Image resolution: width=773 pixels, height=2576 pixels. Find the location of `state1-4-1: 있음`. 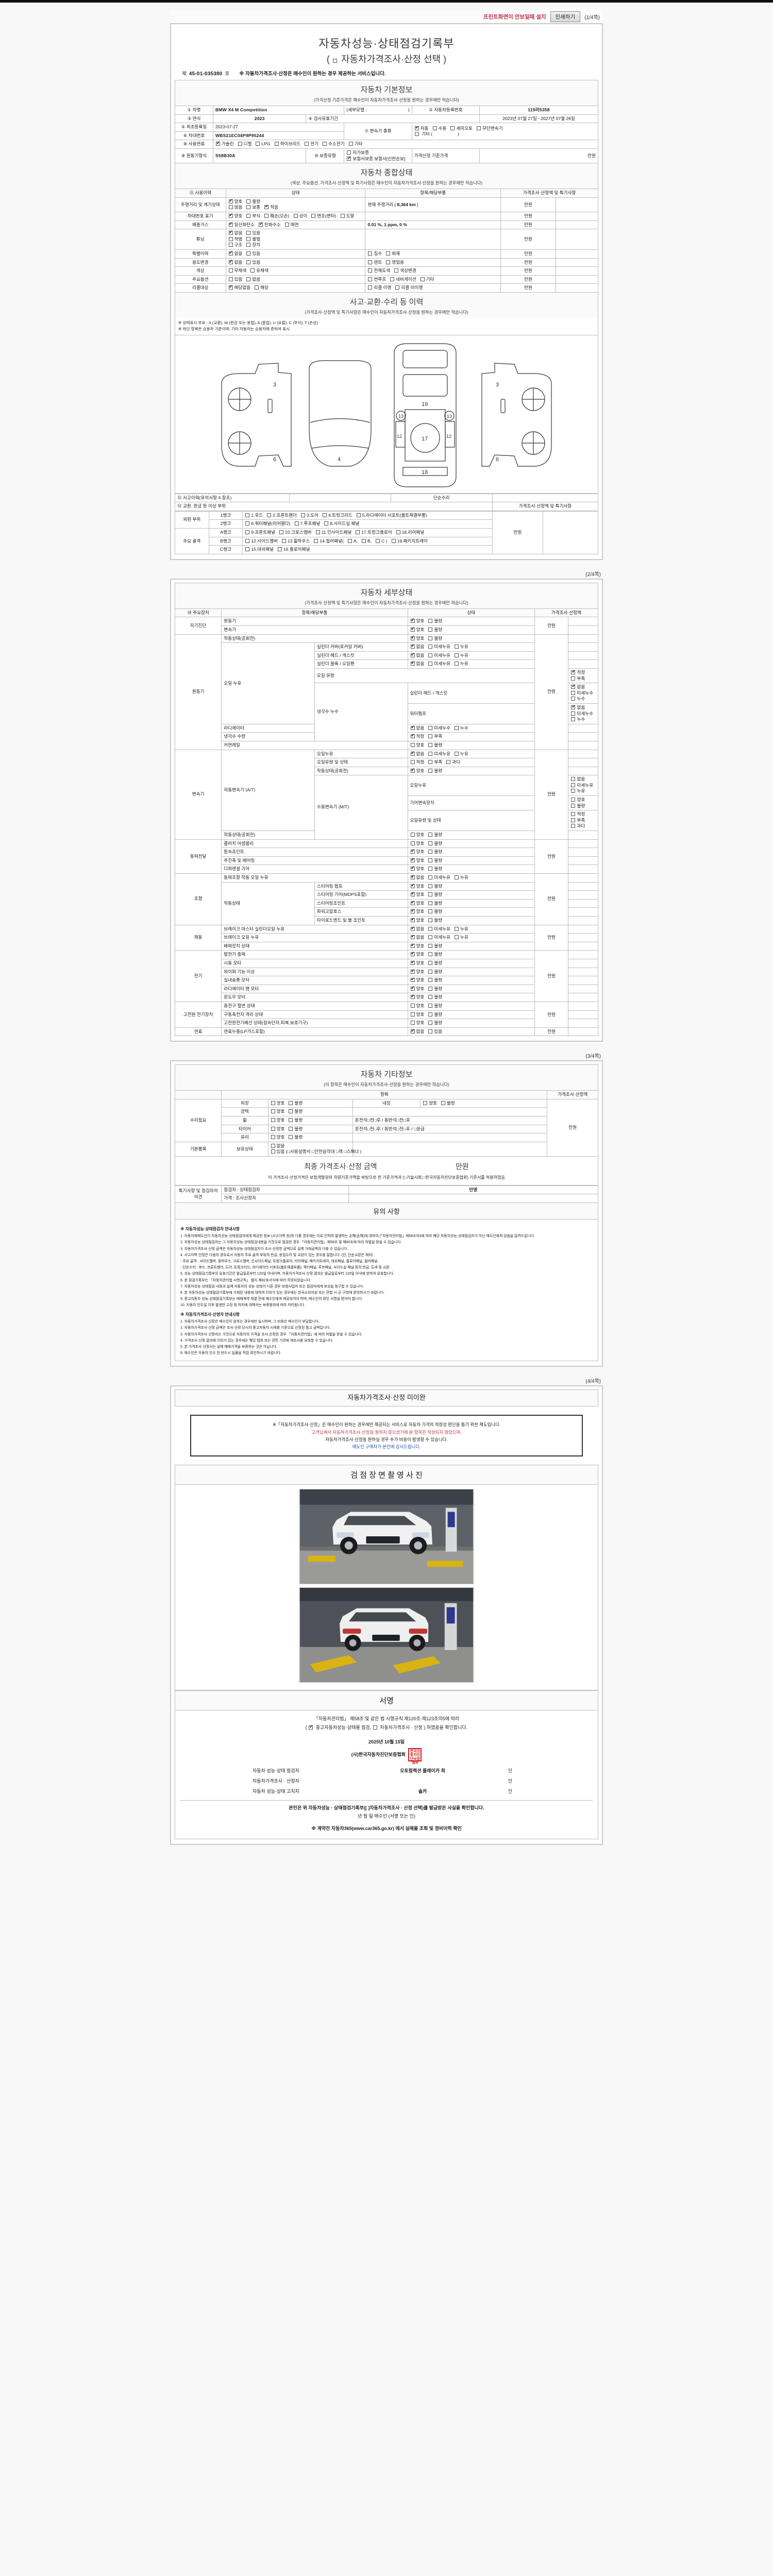

state1-4-1: 있음 is located at coordinates (253, 254).